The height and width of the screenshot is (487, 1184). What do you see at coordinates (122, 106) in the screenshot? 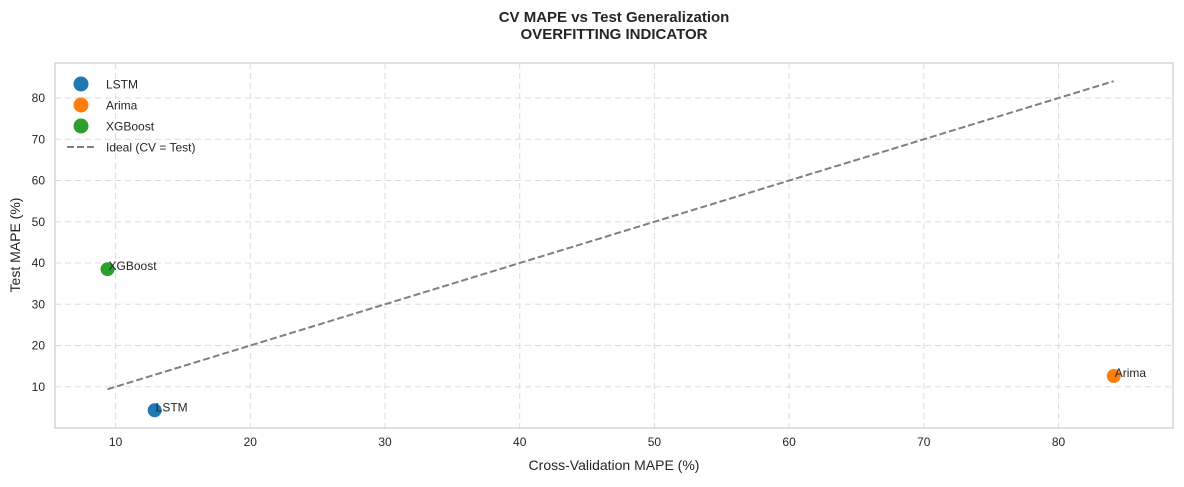
I see `legend-label-arima: Arima` at bounding box center [122, 106].